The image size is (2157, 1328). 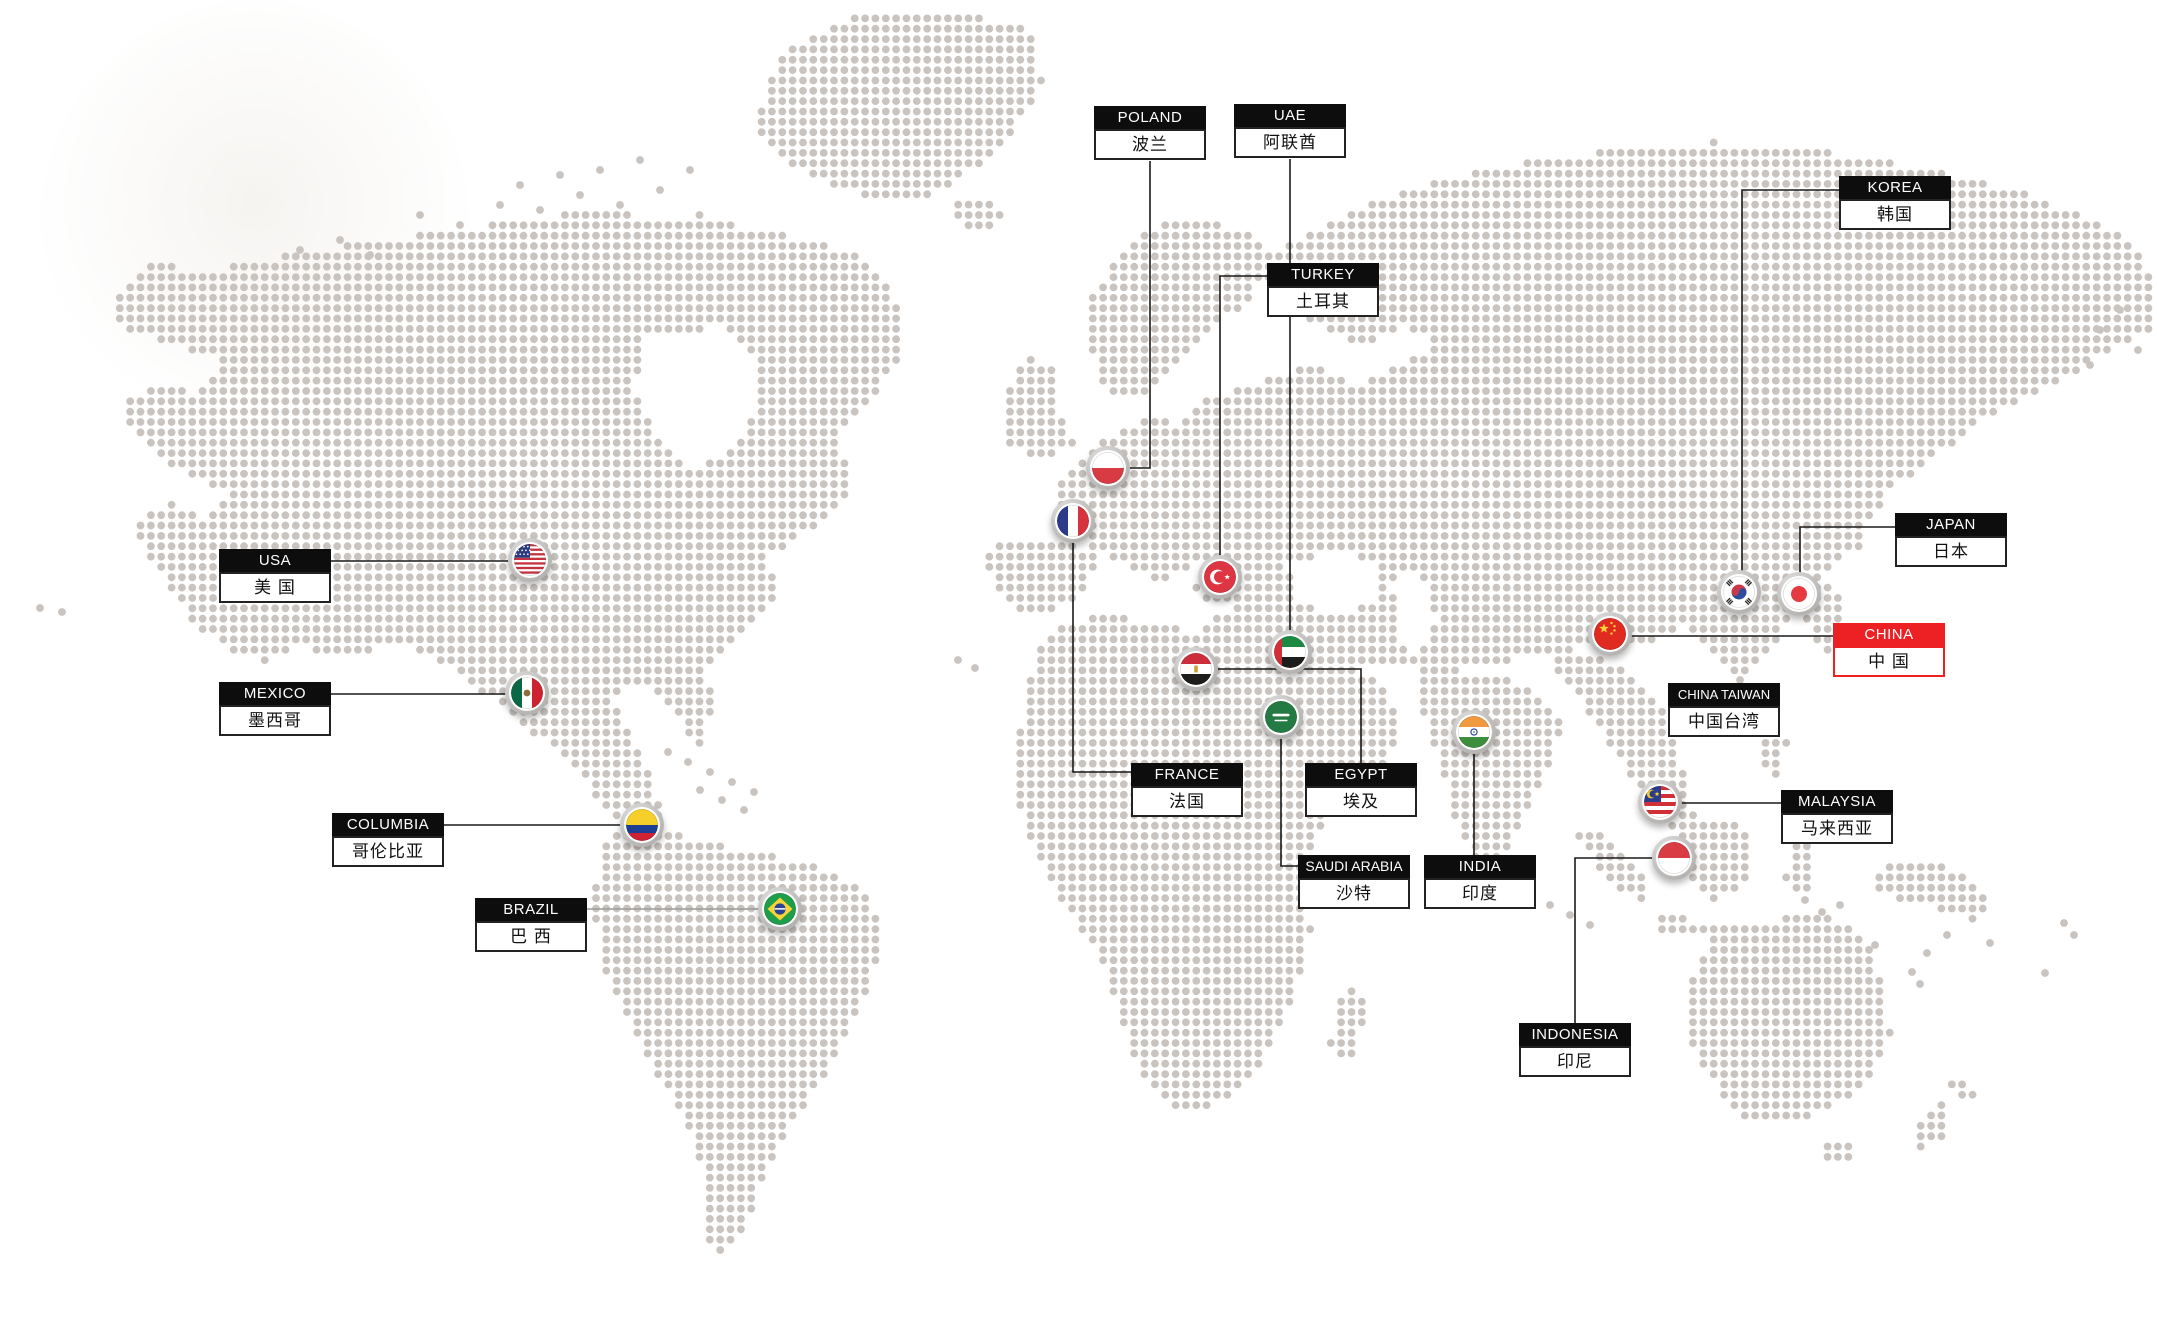 I want to click on korea-connector-line, so click(x=1790, y=390).